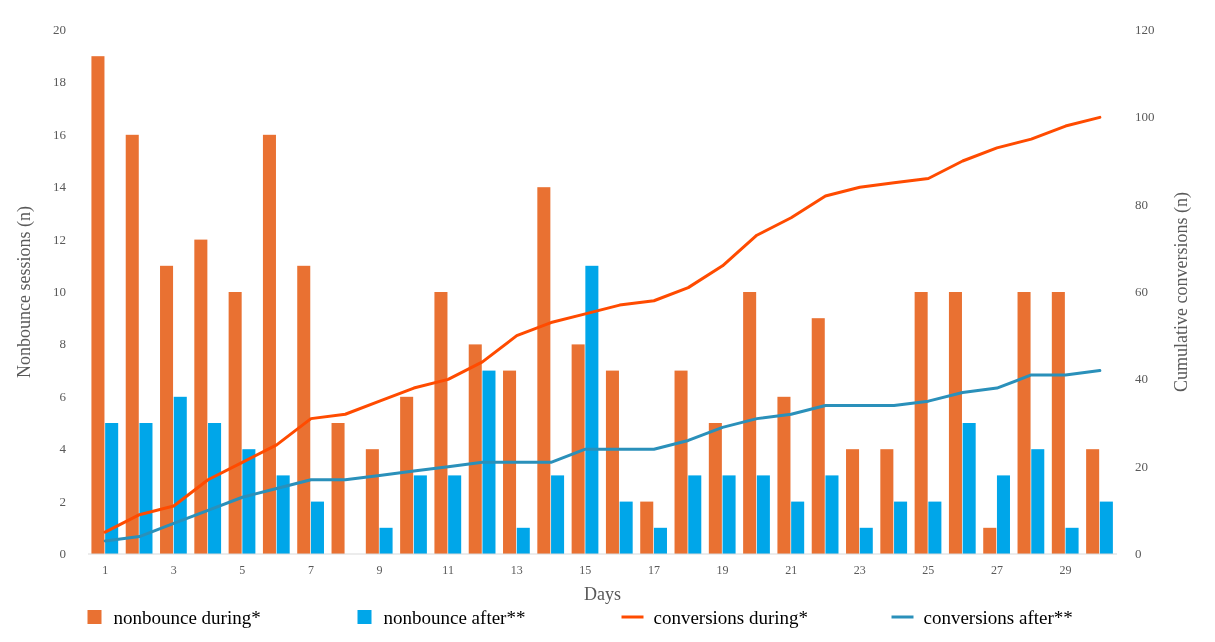 The image size is (1215, 642). Describe the element at coordinates (996, 570) in the screenshot. I see `x-tick-label: 27` at that location.